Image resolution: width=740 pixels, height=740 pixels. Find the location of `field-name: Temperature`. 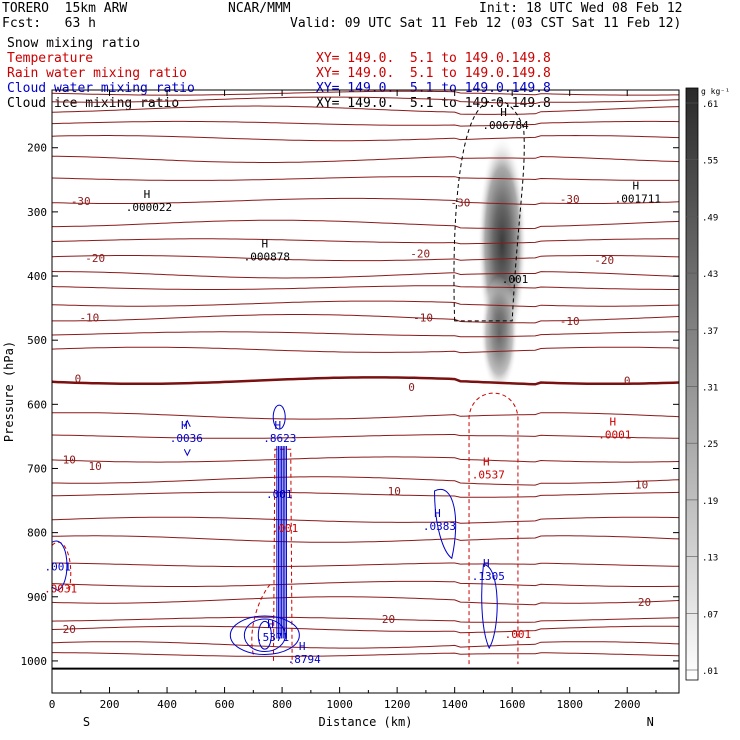

field-name: Temperature is located at coordinates (50, 58).